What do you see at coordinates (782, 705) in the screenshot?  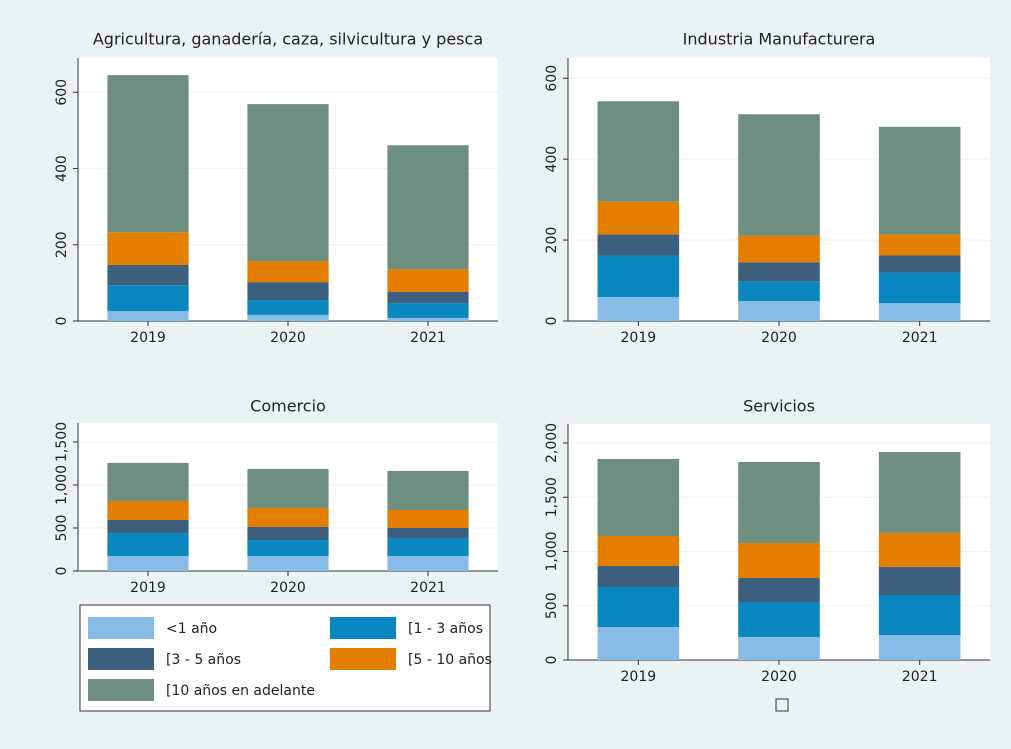 I see `placeholder-box` at bounding box center [782, 705].